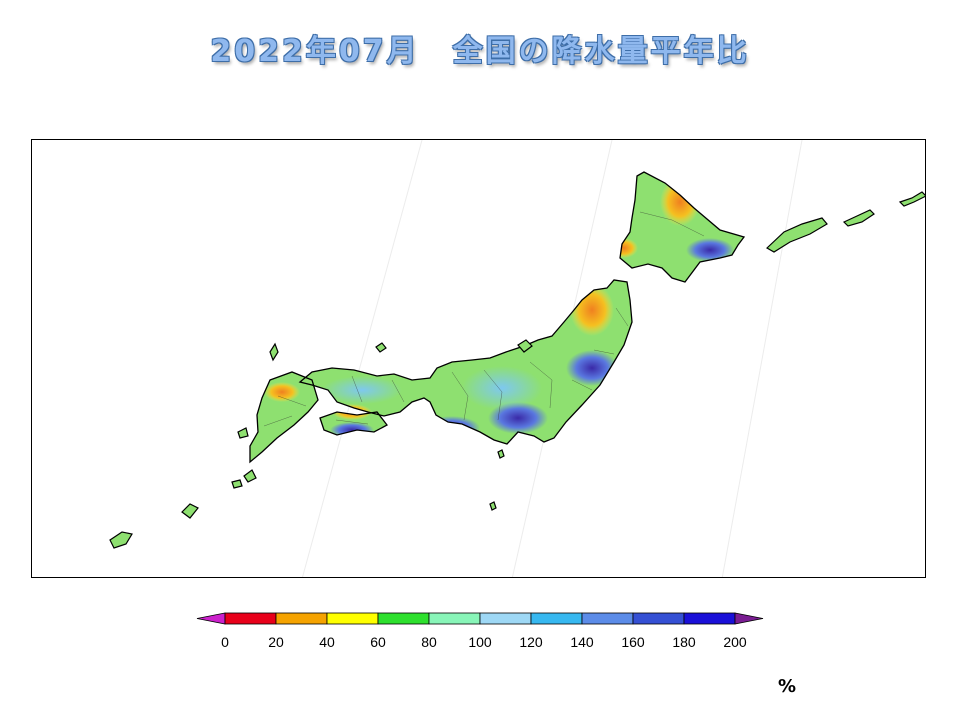 The height and width of the screenshot is (720, 960). What do you see at coordinates (190, 511) in the screenshot?
I see `island-amami` at bounding box center [190, 511].